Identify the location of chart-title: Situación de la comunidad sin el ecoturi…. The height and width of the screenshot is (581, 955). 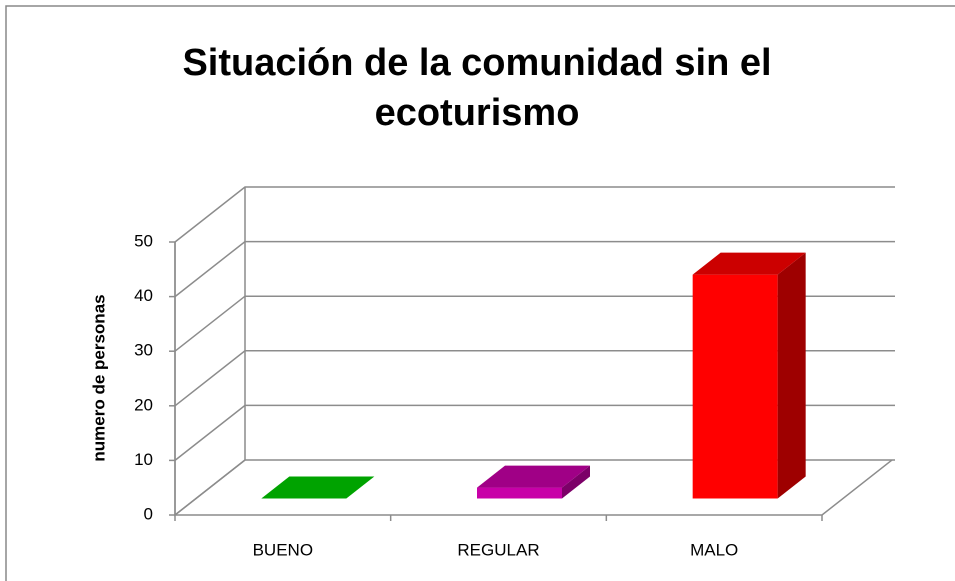
(477, 88).